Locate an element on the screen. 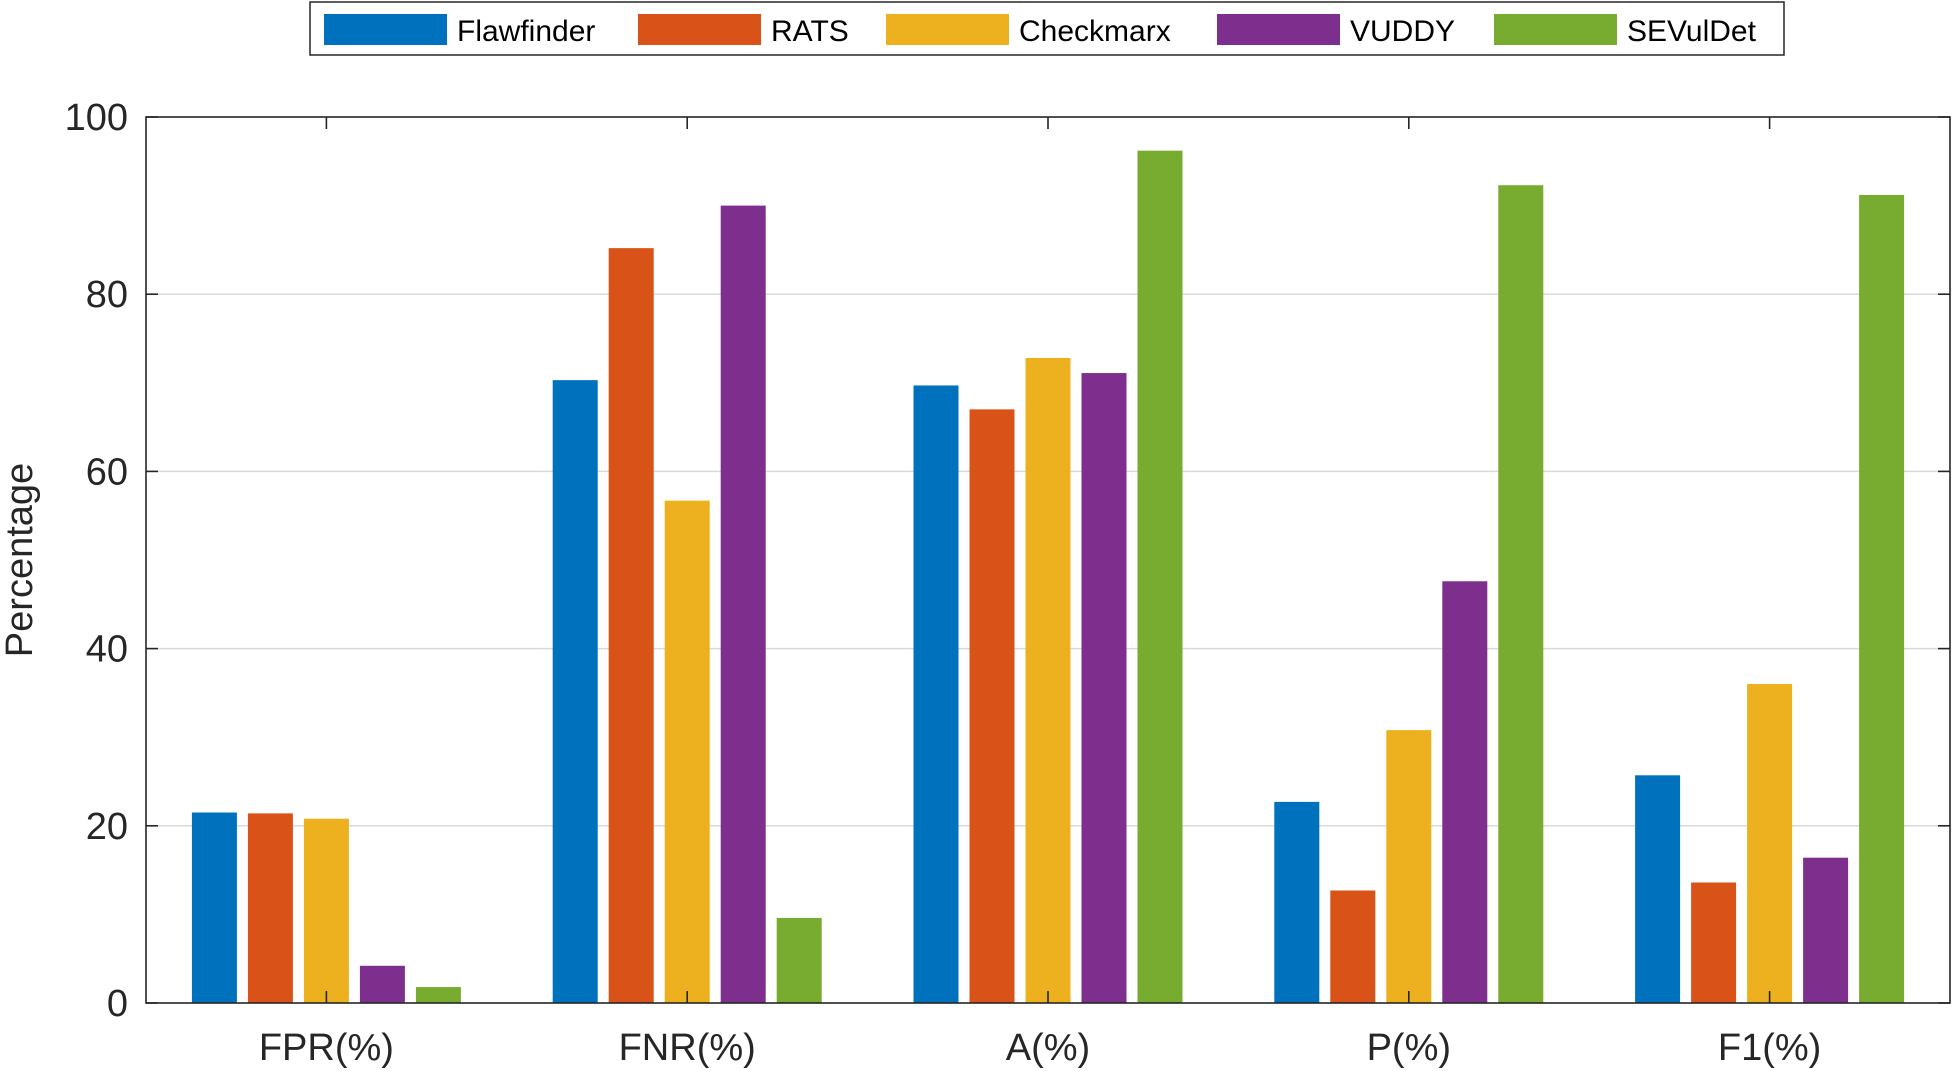  x-tick-label: A(%) is located at coordinates (1048, 1048).